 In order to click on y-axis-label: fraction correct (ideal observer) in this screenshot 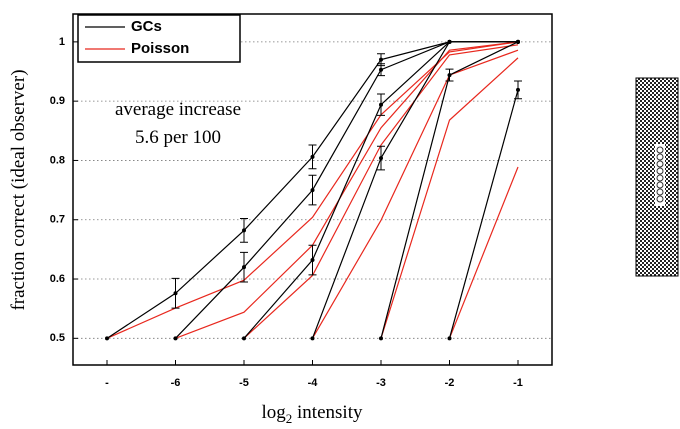, I will do `click(18, 189)`.